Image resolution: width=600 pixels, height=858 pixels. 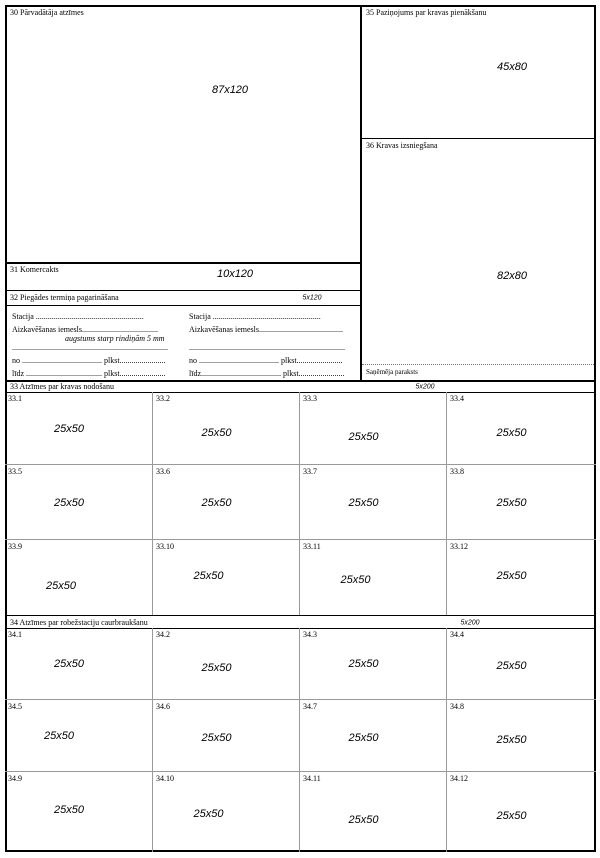 I want to click on form-cell: 33.3 25x50, so click(x=373, y=428).